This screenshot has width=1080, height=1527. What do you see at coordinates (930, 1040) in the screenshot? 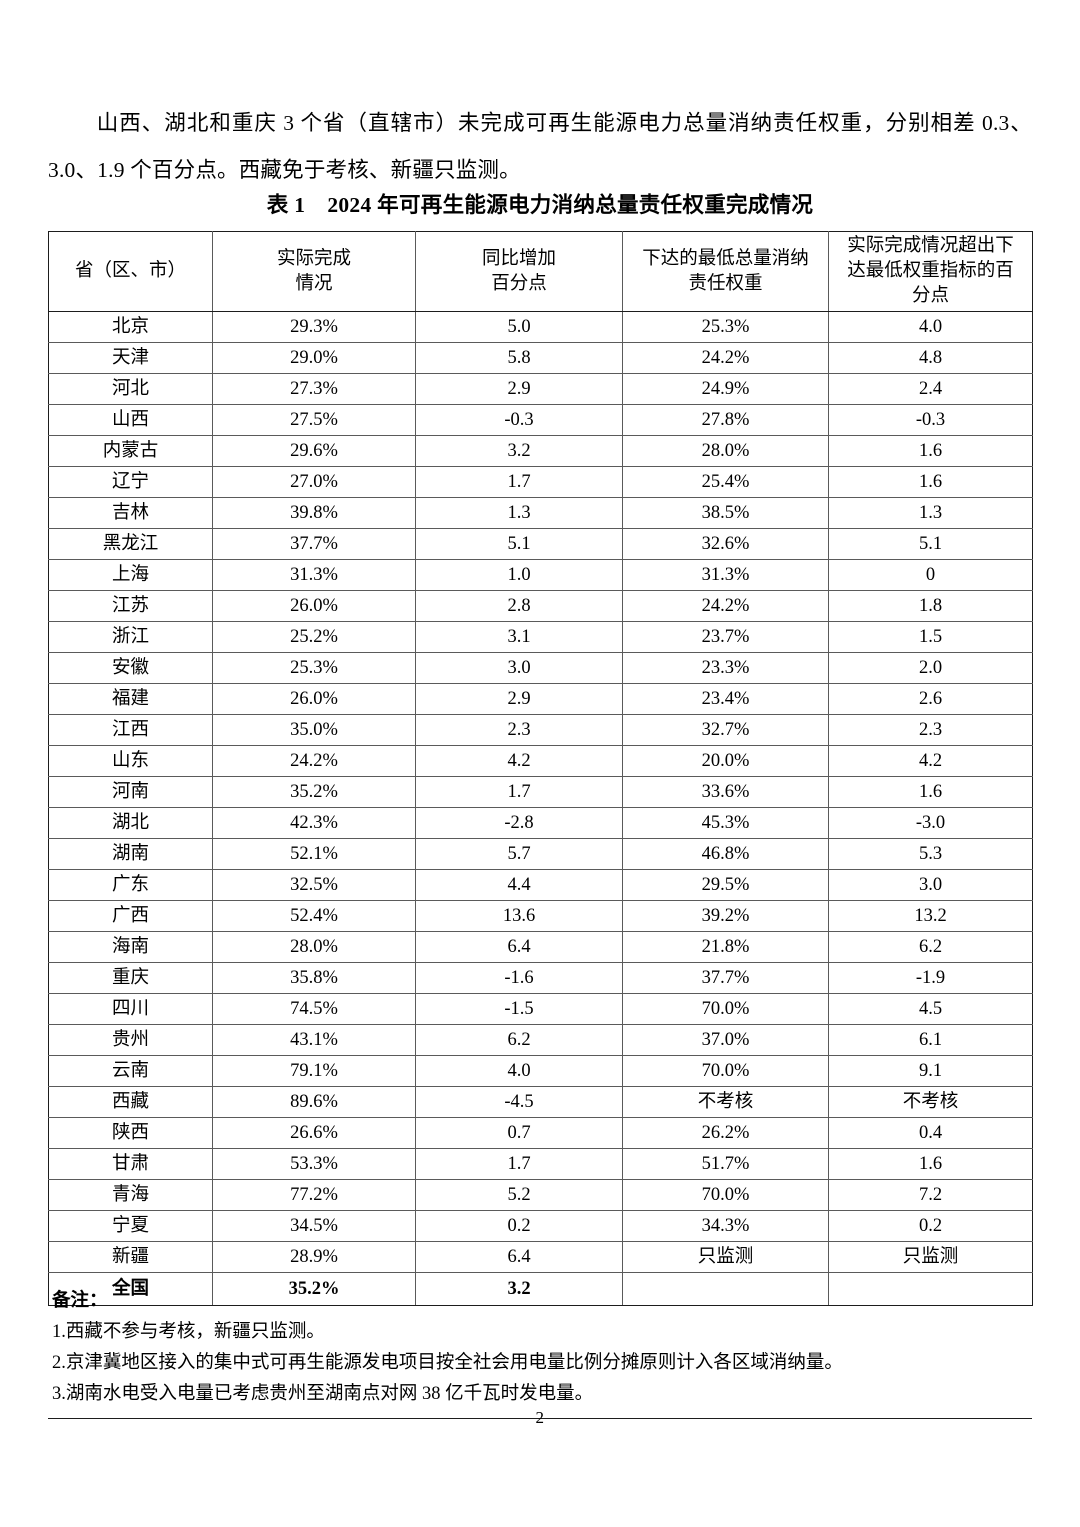
I see `cell-value: 6.1` at bounding box center [930, 1040].